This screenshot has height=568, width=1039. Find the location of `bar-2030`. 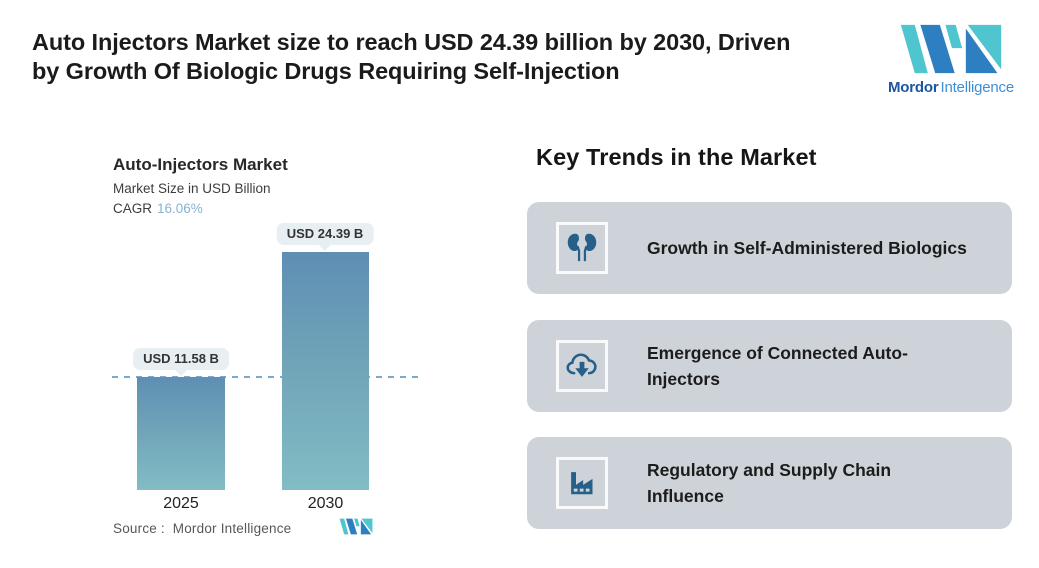

bar-2030 is located at coordinates (325, 371).